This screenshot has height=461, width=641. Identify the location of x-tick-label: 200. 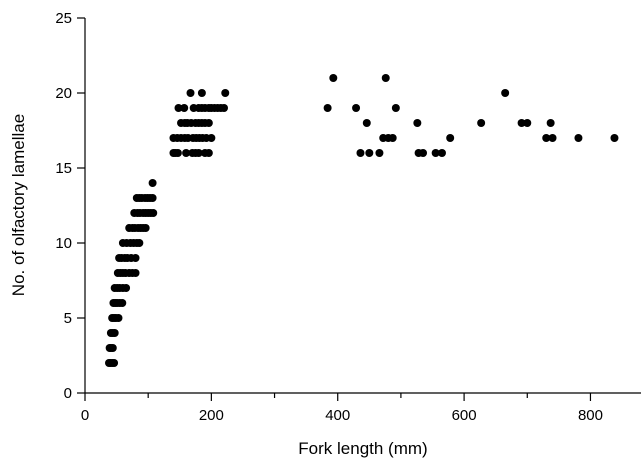
(211, 415).